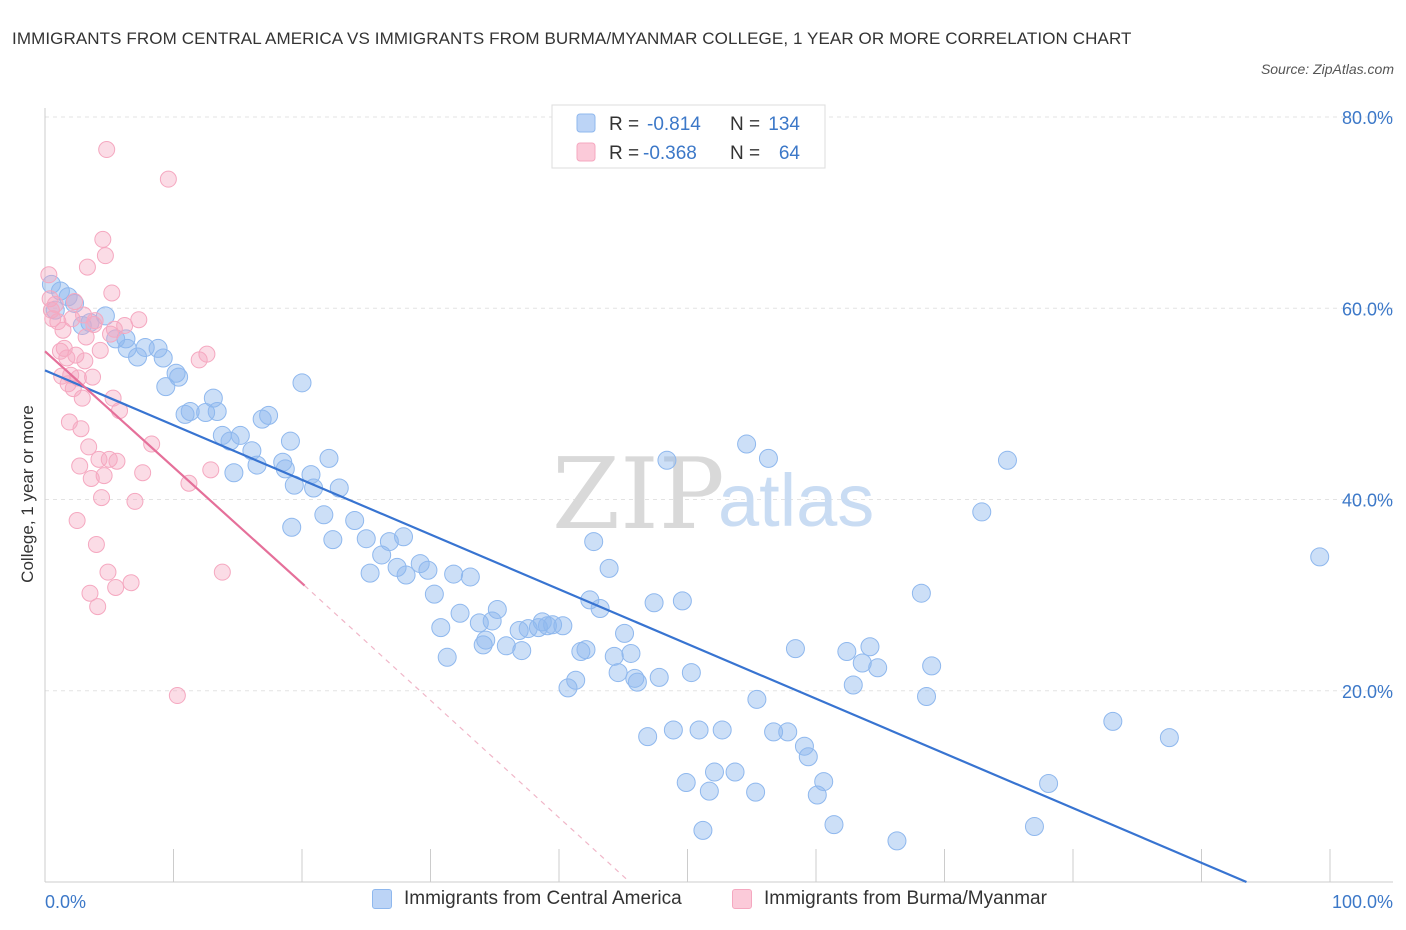 This screenshot has height=930, width=1406. Describe the element at coordinates (745, 153) in the screenshot. I see `legend-n-label-2: N =` at that location.